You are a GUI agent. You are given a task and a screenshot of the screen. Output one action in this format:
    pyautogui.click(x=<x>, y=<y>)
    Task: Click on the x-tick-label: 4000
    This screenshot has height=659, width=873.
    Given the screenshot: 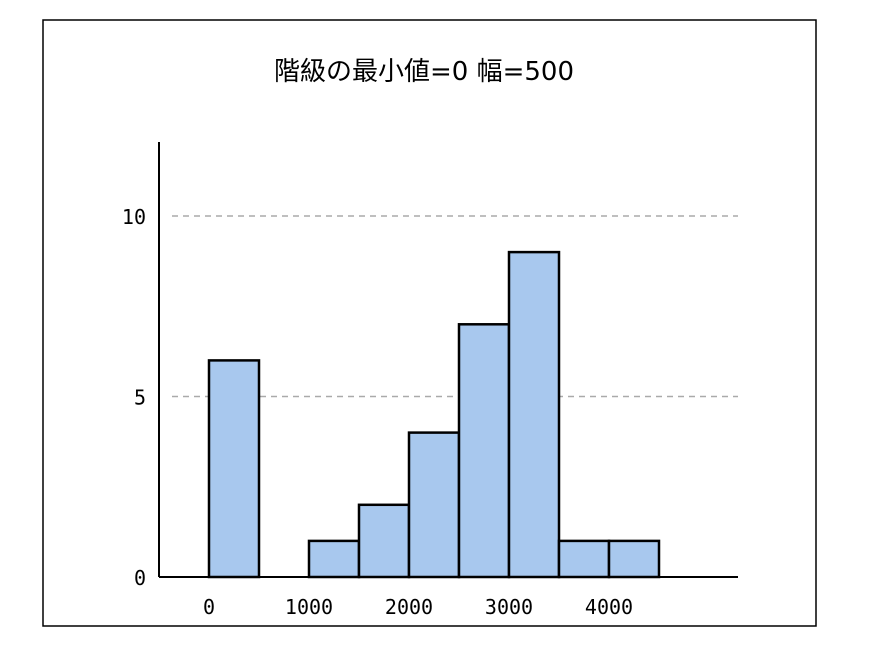 What is the action you would take?
    pyautogui.click(x=609, y=607)
    